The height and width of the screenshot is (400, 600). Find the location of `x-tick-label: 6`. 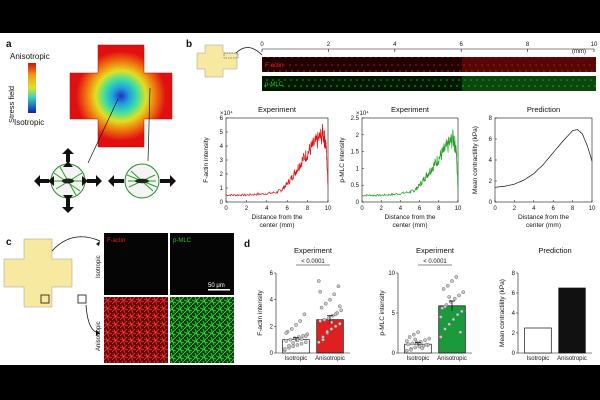

x-tick-label: 6 is located at coordinates (420, 209).